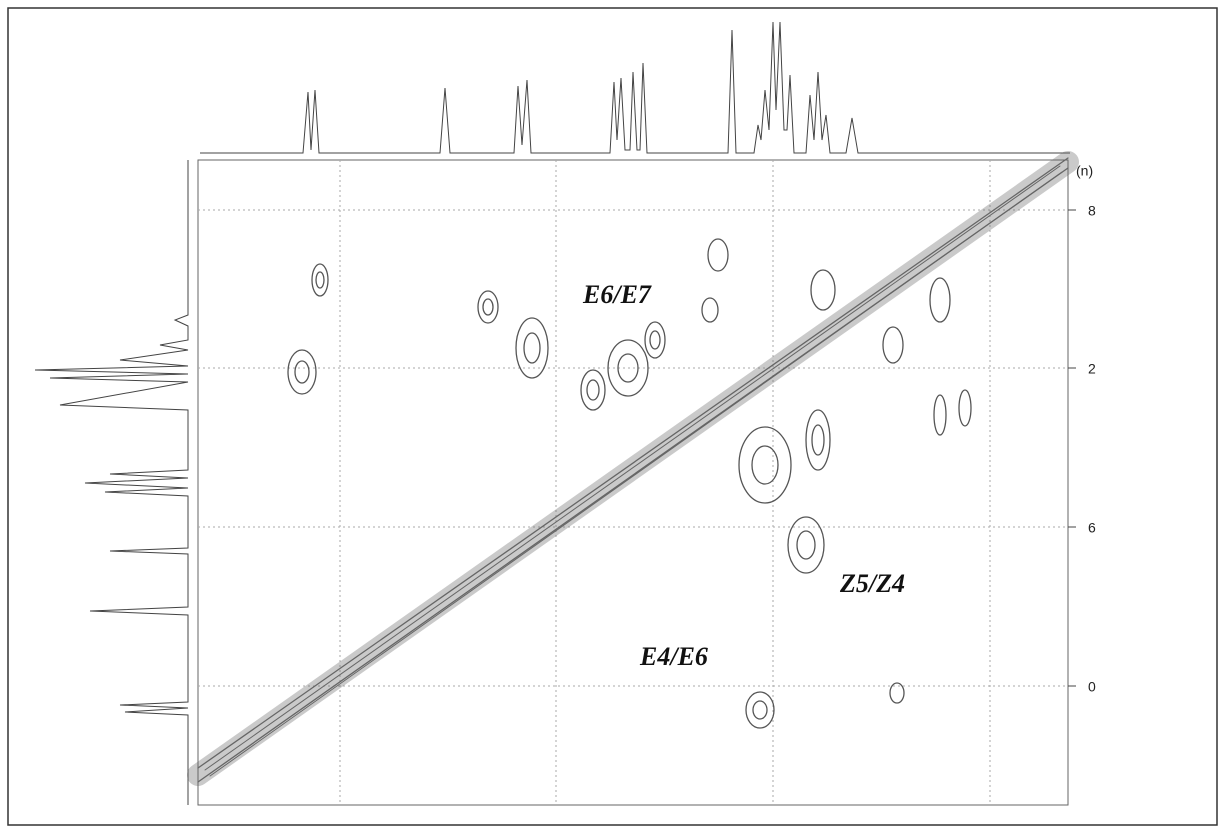 This screenshot has height=833, width=1225. What do you see at coordinates (111, 482) in the screenshot?
I see `left-spectrum` at bounding box center [111, 482].